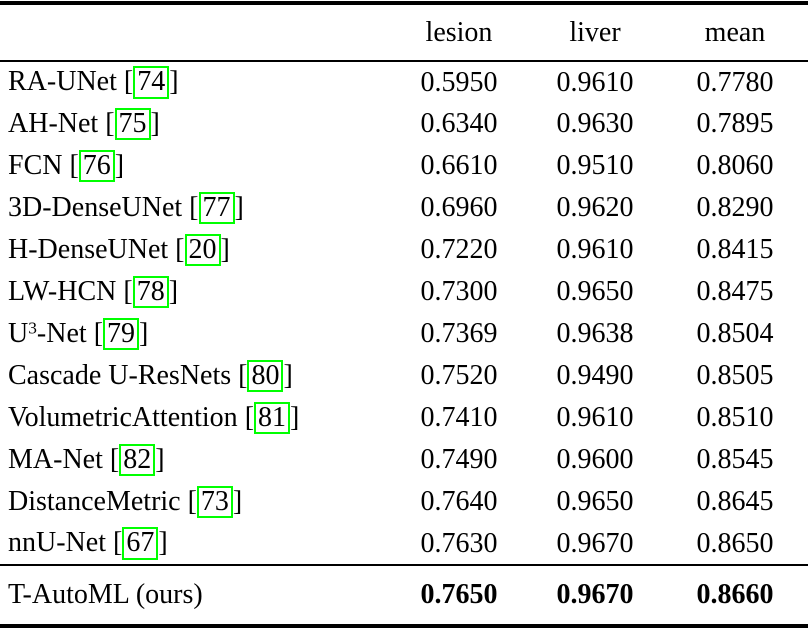 The width and height of the screenshot is (808, 641). I want to click on score-cell: 0.7650, so click(459, 594).